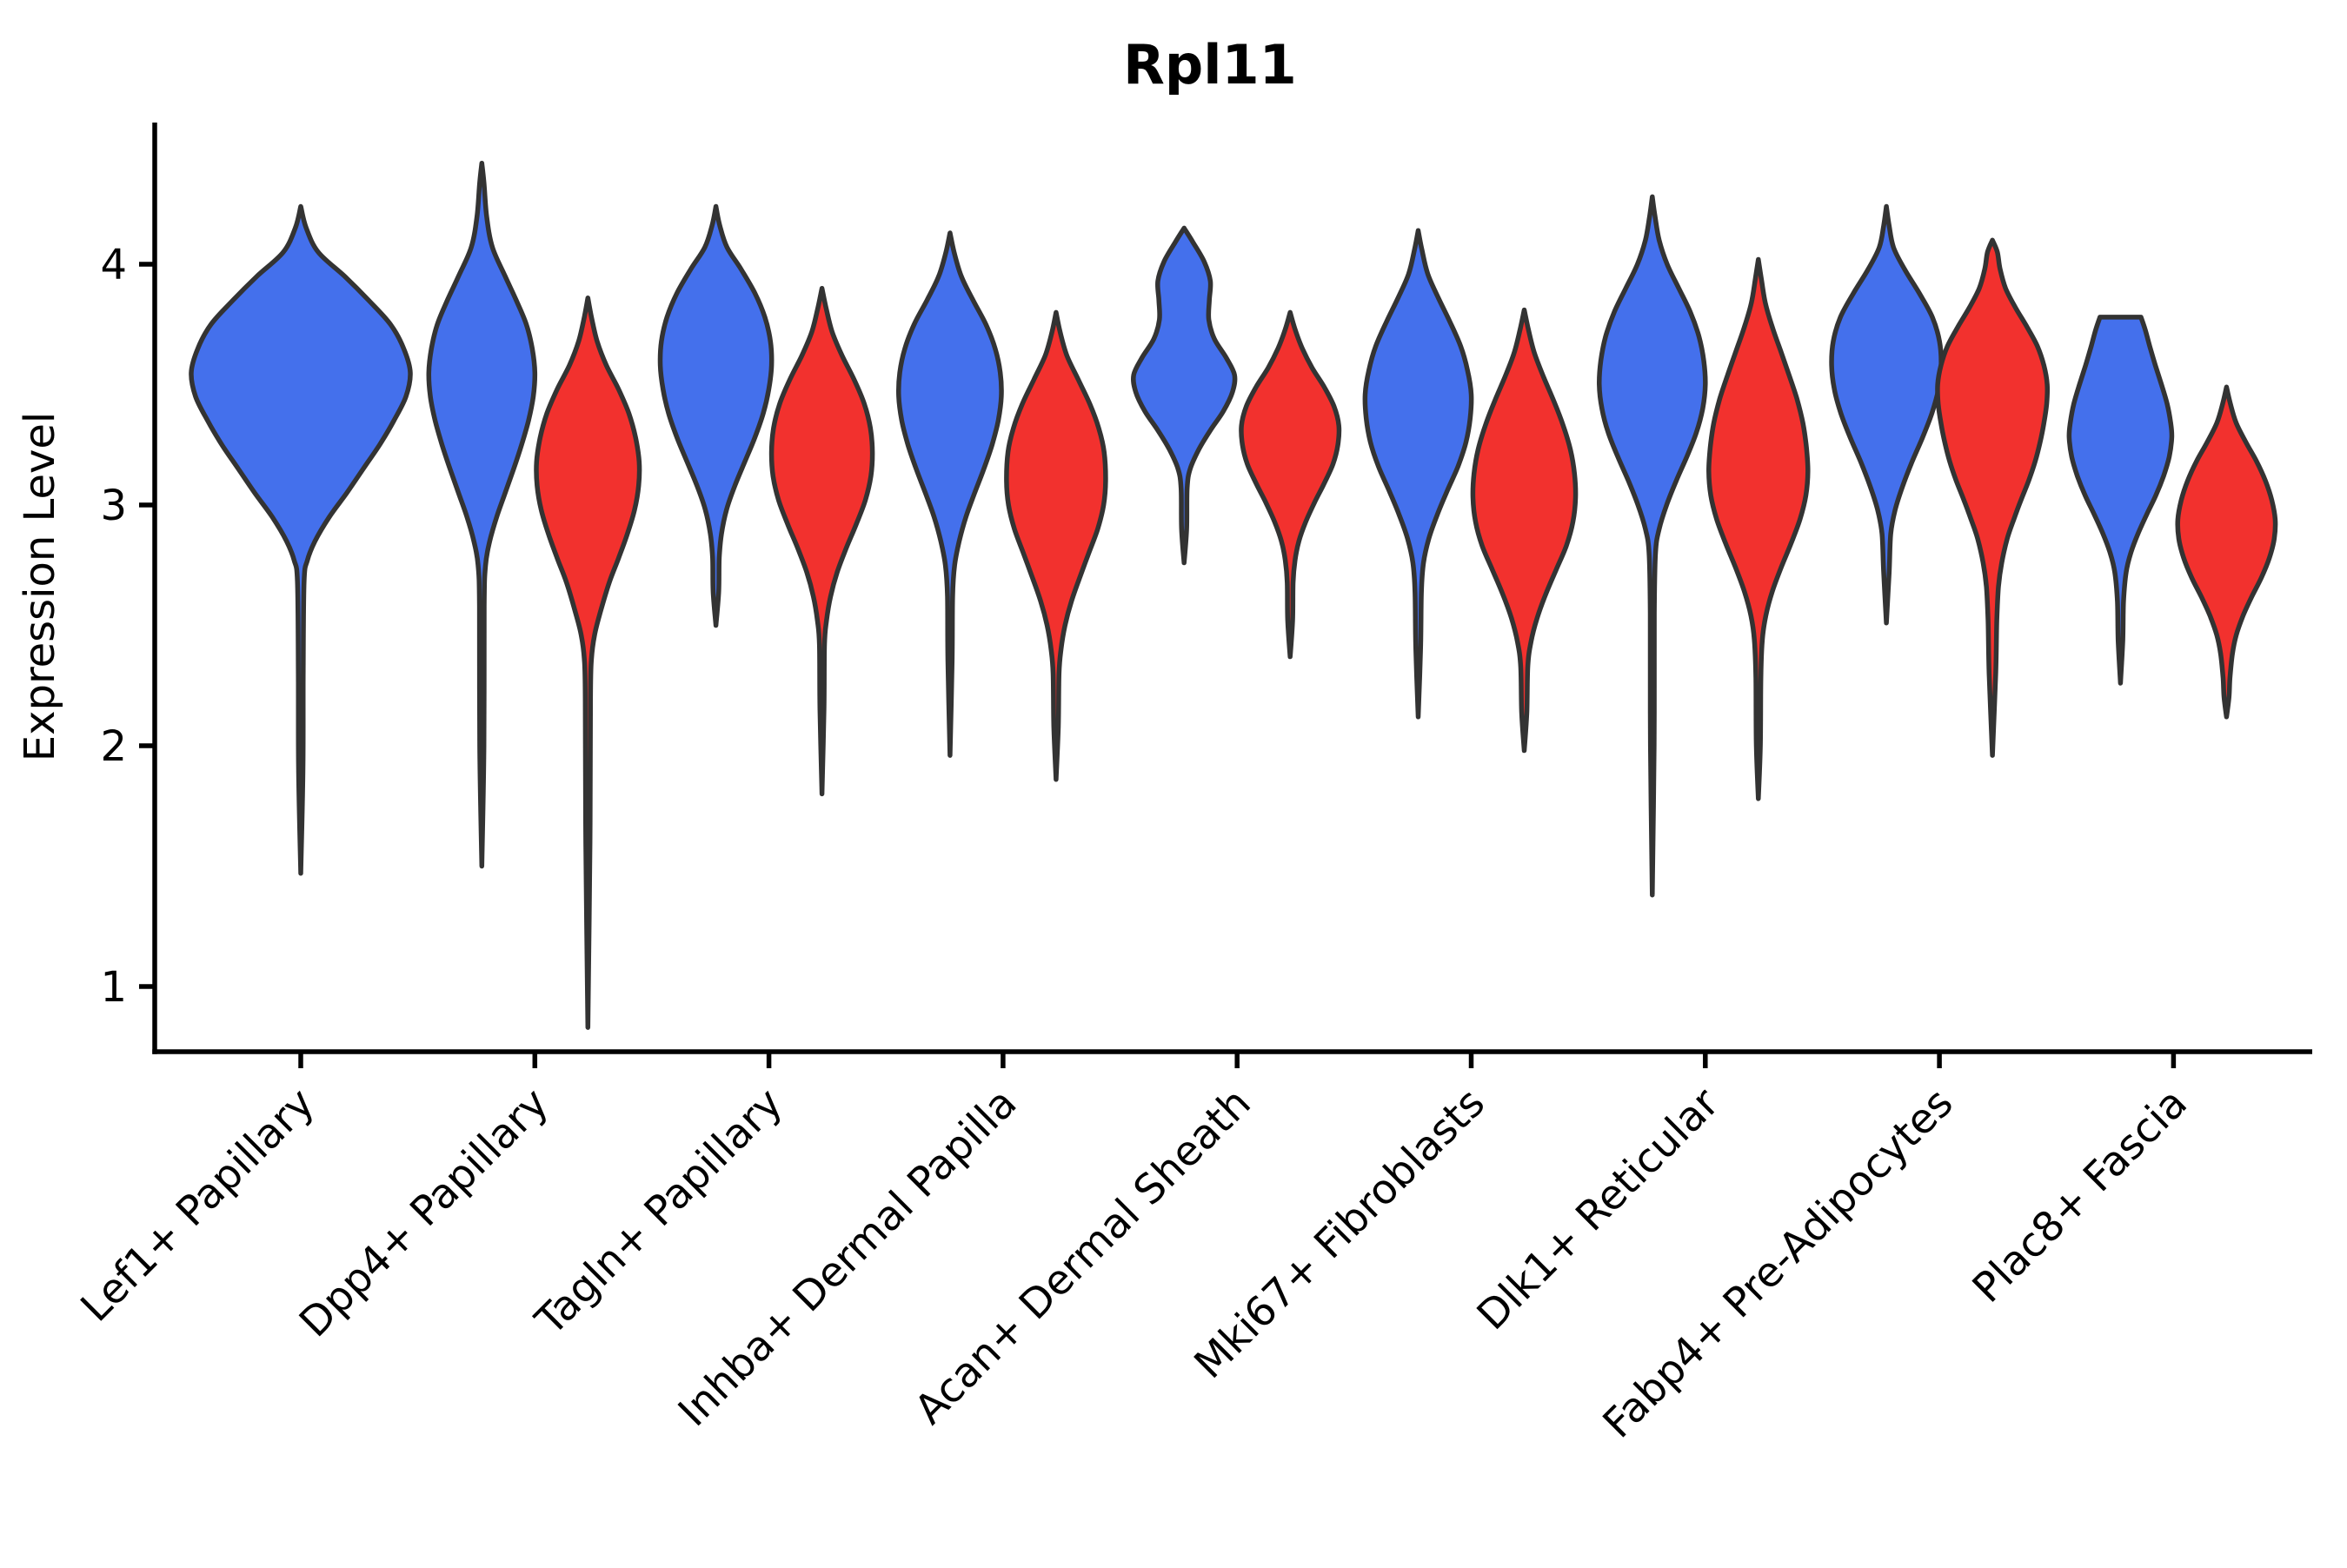 The height and width of the screenshot is (1568, 2347). Describe the element at coordinates (114, 506) in the screenshot. I see `y-tick-label: 3` at that location.